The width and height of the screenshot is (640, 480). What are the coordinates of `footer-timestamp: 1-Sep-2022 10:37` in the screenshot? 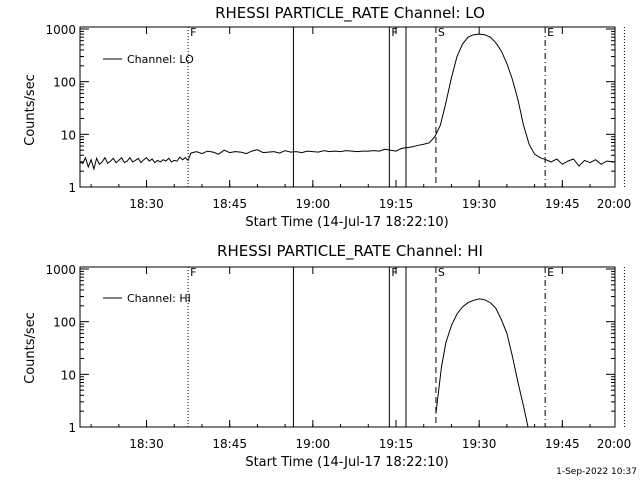 It's located at (596, 472).